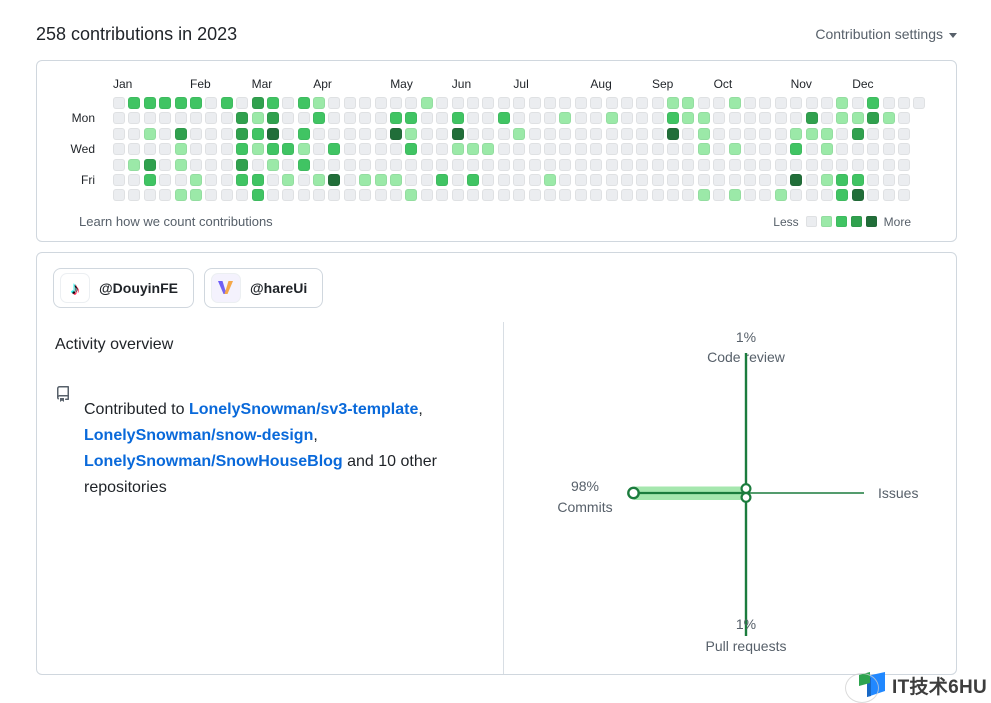  Describe the element at coordinates (123, 288) in the screenshot. I see `douyinfe-badge: ♪ @DouyinFE` at that location.